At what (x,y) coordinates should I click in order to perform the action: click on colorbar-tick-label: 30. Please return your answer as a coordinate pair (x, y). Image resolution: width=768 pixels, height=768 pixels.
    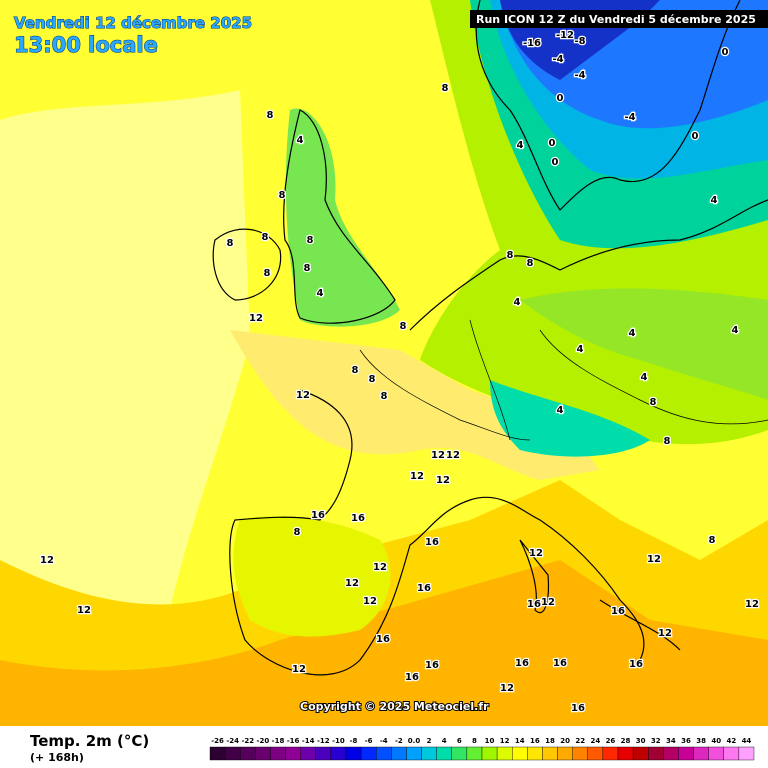
    Looking at the image, I should click on (641, 741).